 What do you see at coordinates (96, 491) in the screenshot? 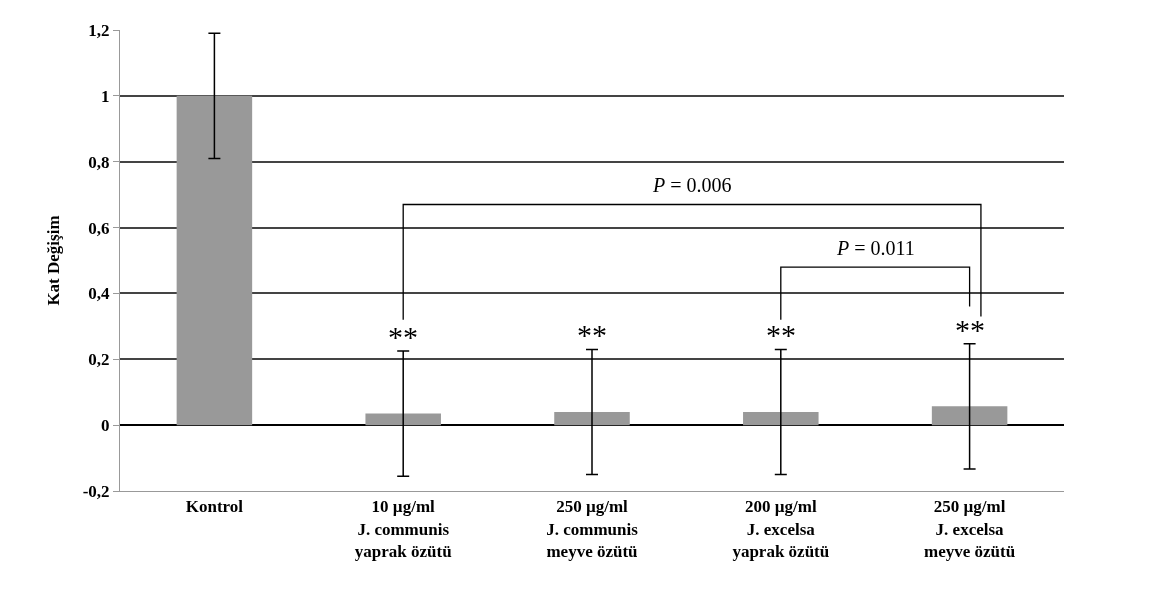
I see `y-tick-label: -0,2` at bounding box center [96, 491].